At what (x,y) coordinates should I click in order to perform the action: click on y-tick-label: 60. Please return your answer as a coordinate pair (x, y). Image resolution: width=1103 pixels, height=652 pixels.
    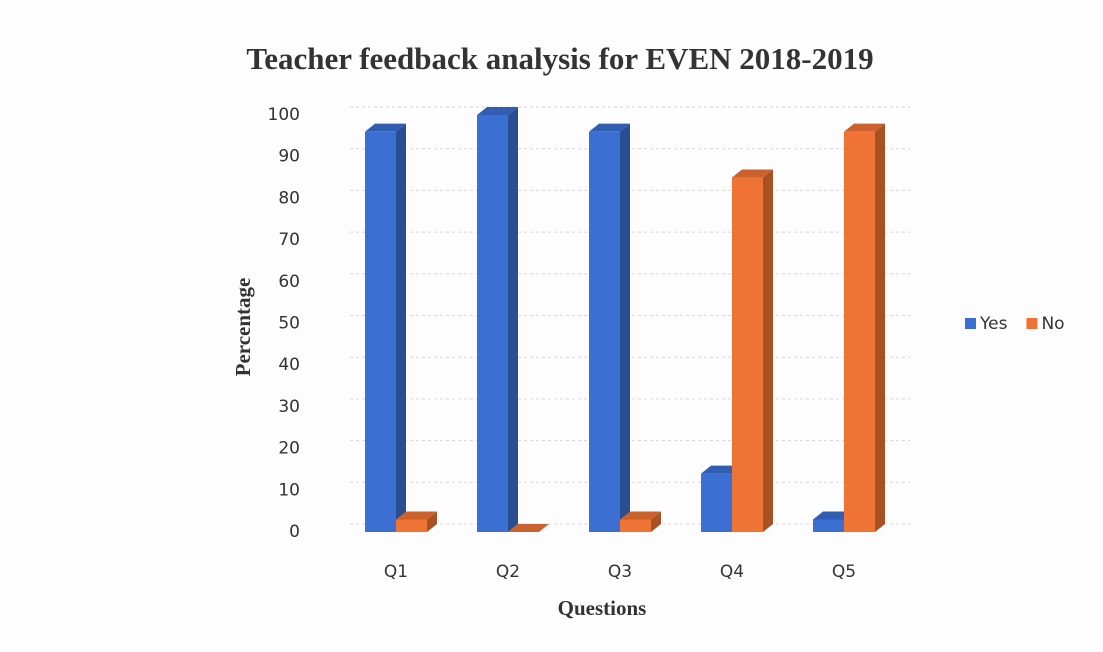
    Looking at the image, I should click on (289, 282).